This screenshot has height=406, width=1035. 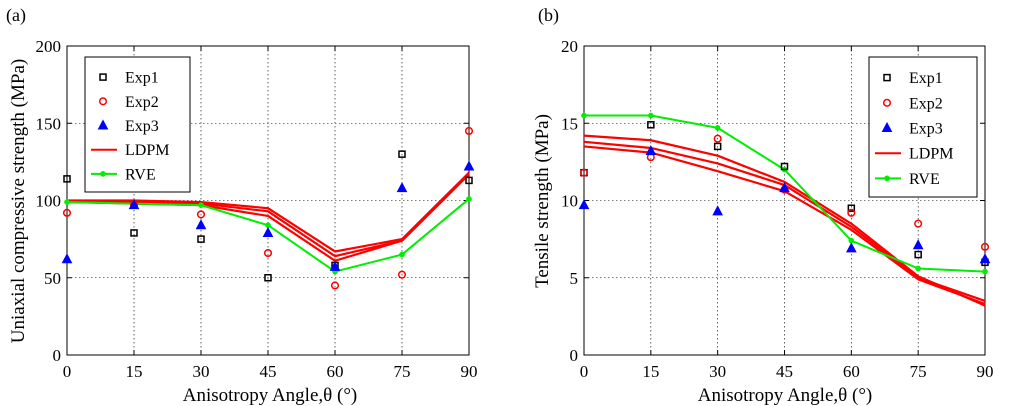 I want to click on x-axis-label-b: Anisotropy Angle,θ (°), so click(x=785, y=395).